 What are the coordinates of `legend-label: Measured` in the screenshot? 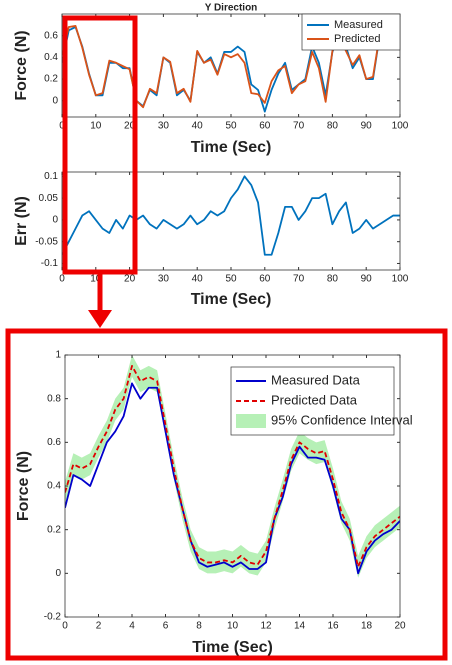 It's located at (358, 25).